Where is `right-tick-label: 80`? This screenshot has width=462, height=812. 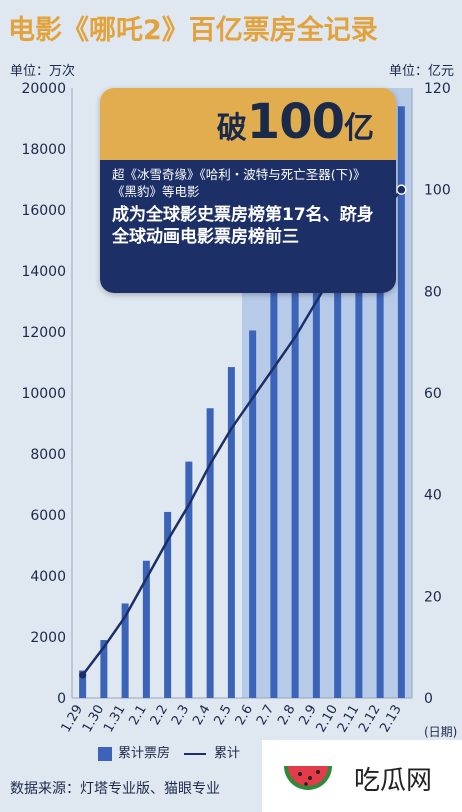 right-tick-label: 80 is located at coordinates (433, 292).